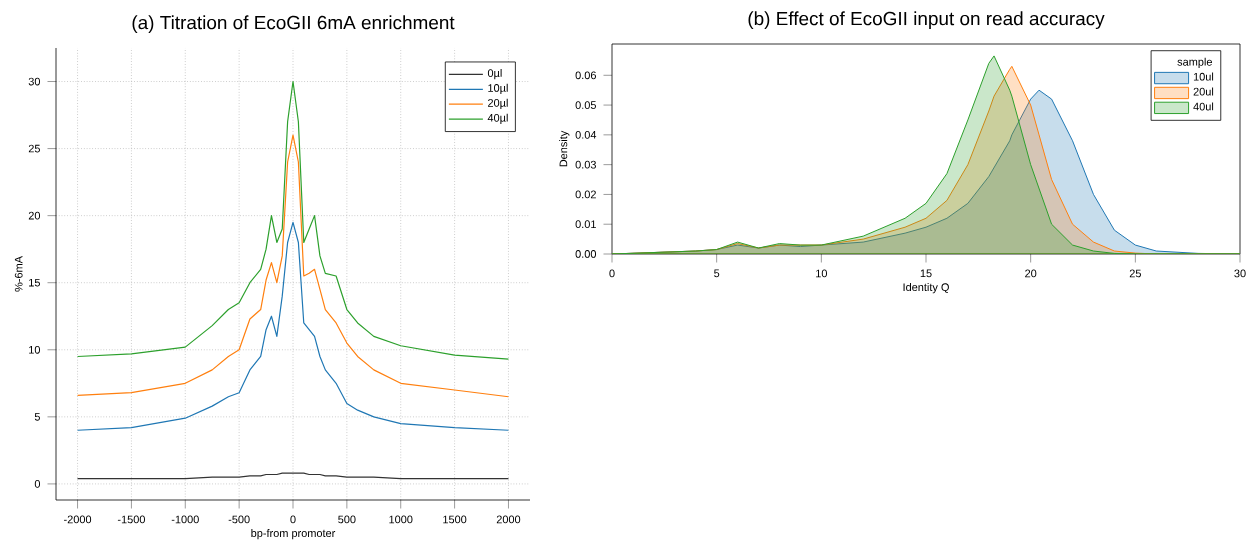  What do you see at coordinates (293, 326) in the screenshot?
I see `line-series` at bounding box center [293, 326].